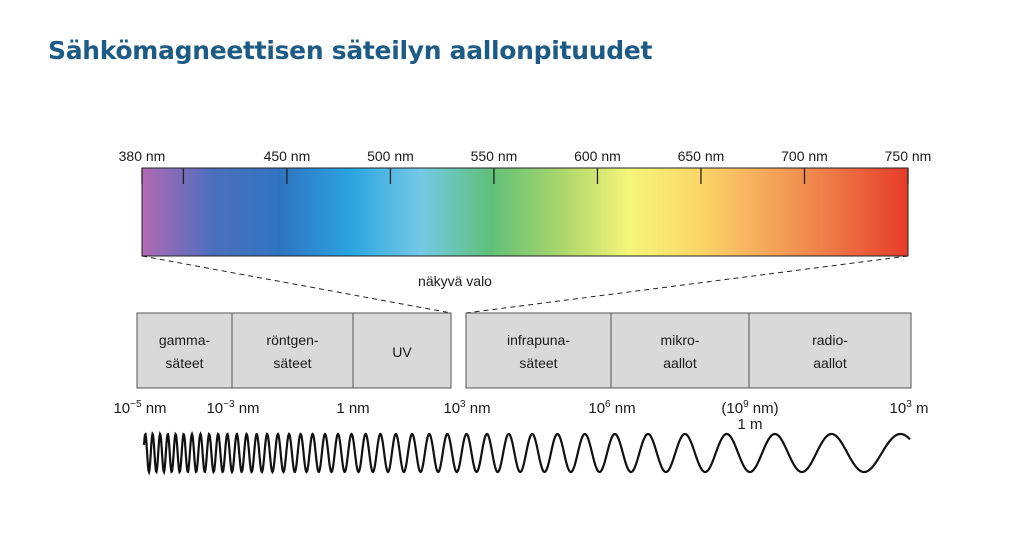 The width and height of the screenshot is (1024, 554). Describe the element at coordinates (830, 340) in the screenshot. I see `band-label-line1: radio-` at that location.